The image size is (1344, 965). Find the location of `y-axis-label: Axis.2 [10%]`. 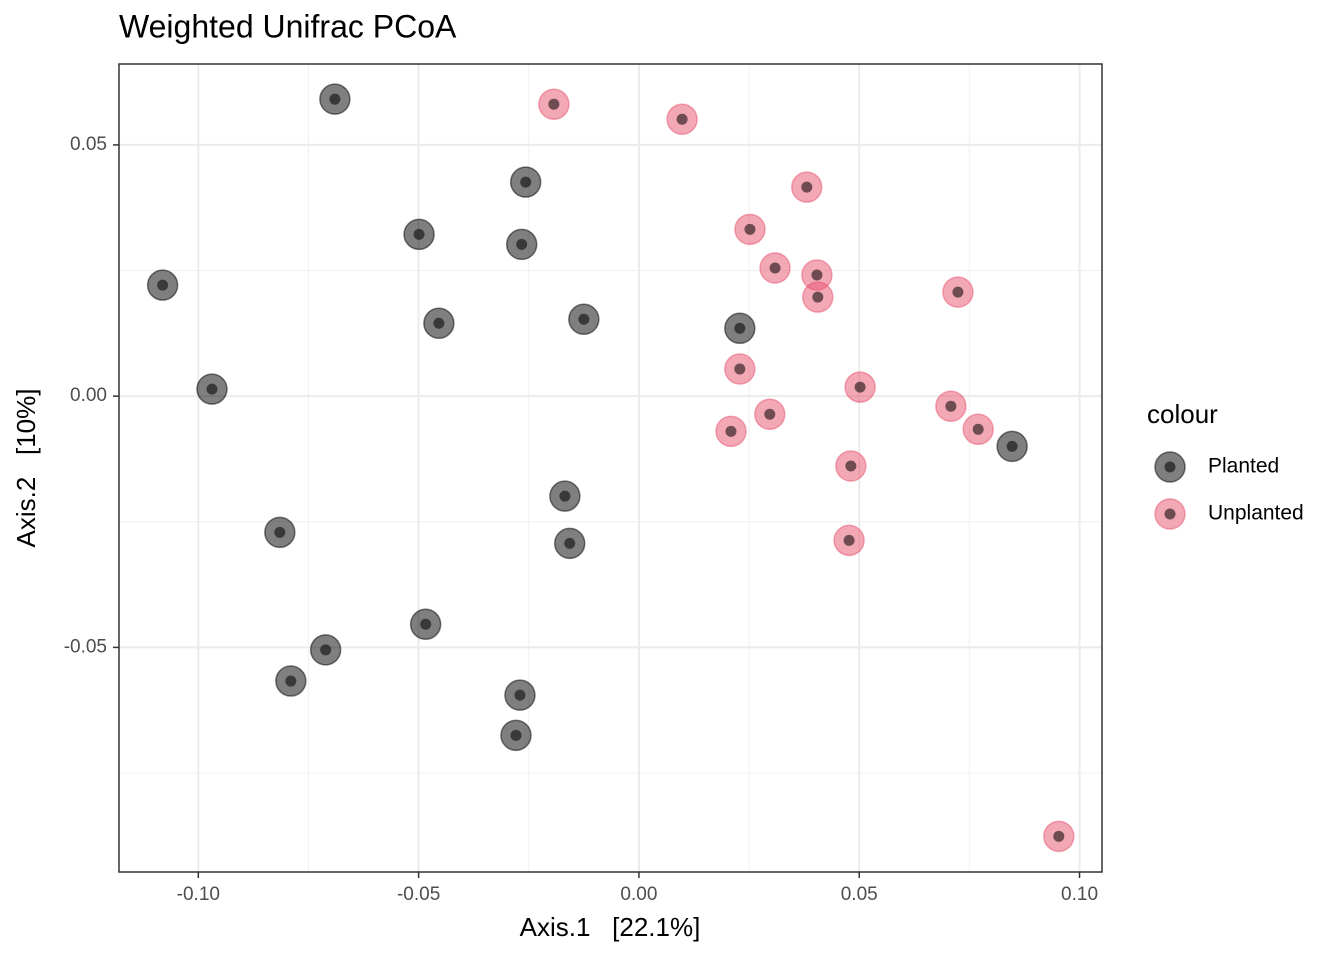

y-axis-label: Axis.2 [10%] is located at coordinates (26, 468).